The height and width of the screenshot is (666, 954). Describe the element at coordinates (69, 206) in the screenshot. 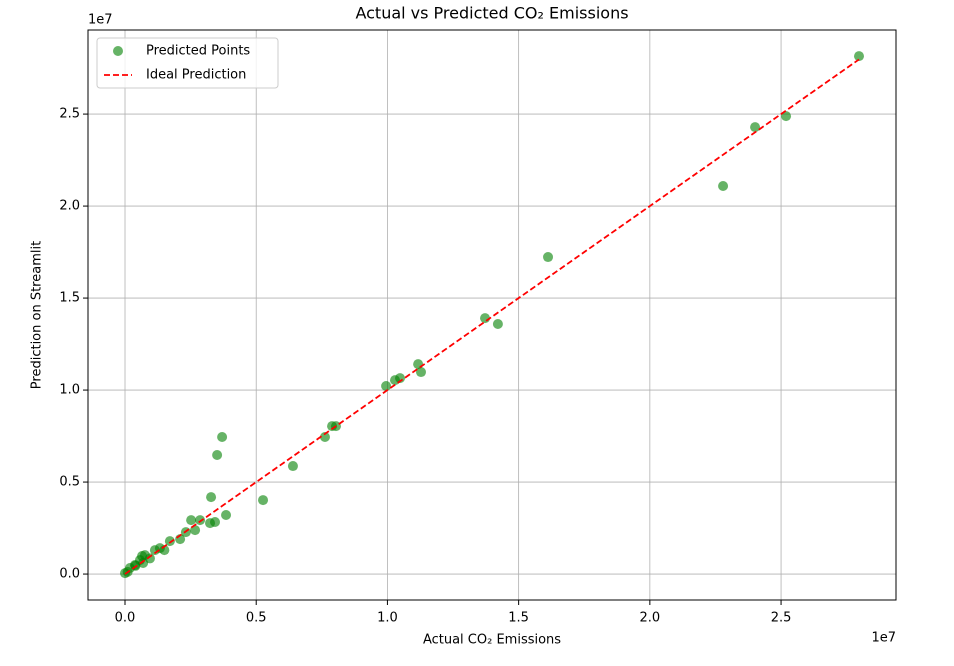

I see `y-tick-label: 2.0` at that location.